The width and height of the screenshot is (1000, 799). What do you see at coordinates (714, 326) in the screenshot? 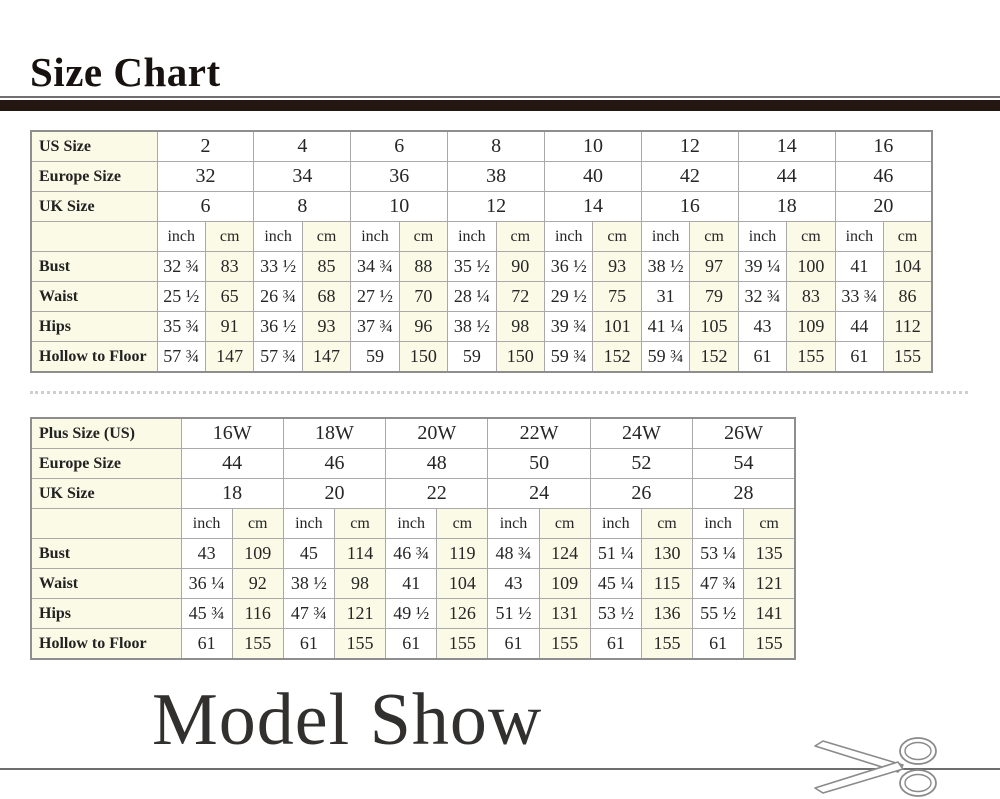
I see `measure-cell: 105` at bounding box center [714, 326].